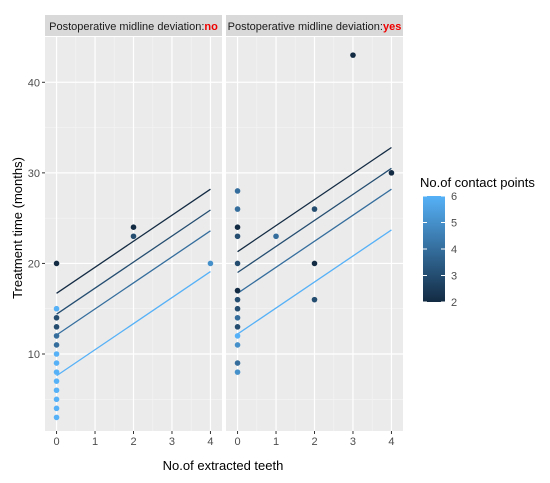 The width and height of the screenshot is (550, 483). What do you see at coordinates (17, 228) in the screenshot?
I see `y-axis-title: Treatment time (months)` at bounding box center [17, 228].